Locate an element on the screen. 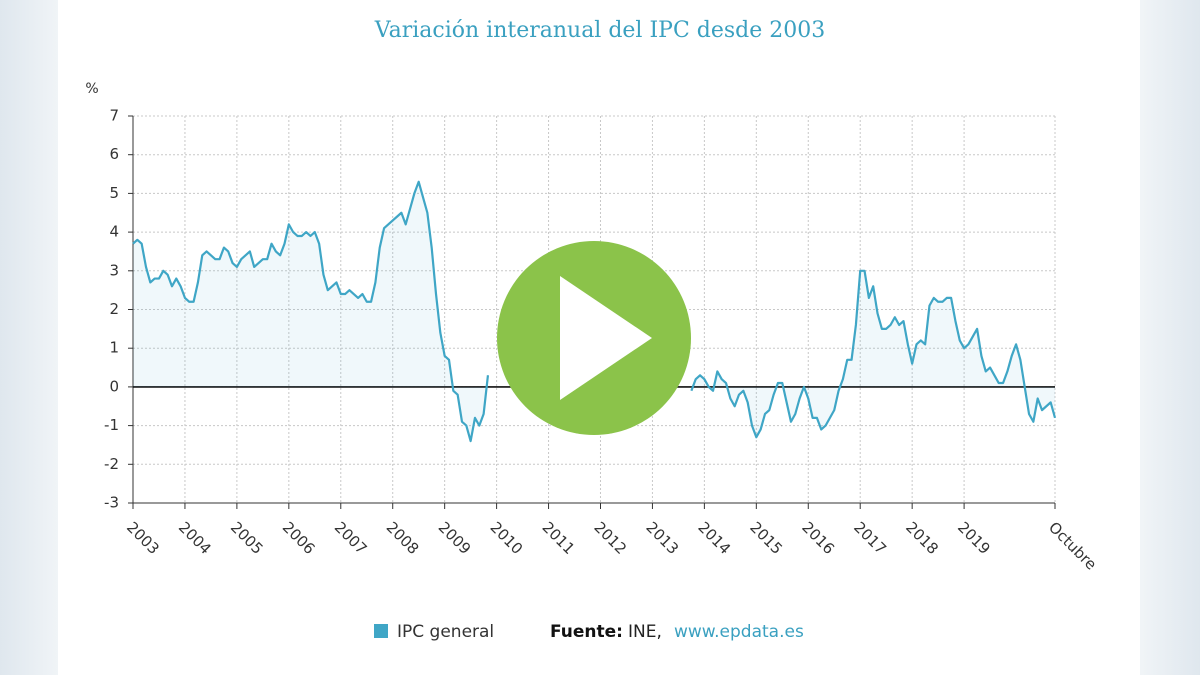 This screenshot has width=1200, height=675. y-axis-label: % is located at coordinates (91, 89).